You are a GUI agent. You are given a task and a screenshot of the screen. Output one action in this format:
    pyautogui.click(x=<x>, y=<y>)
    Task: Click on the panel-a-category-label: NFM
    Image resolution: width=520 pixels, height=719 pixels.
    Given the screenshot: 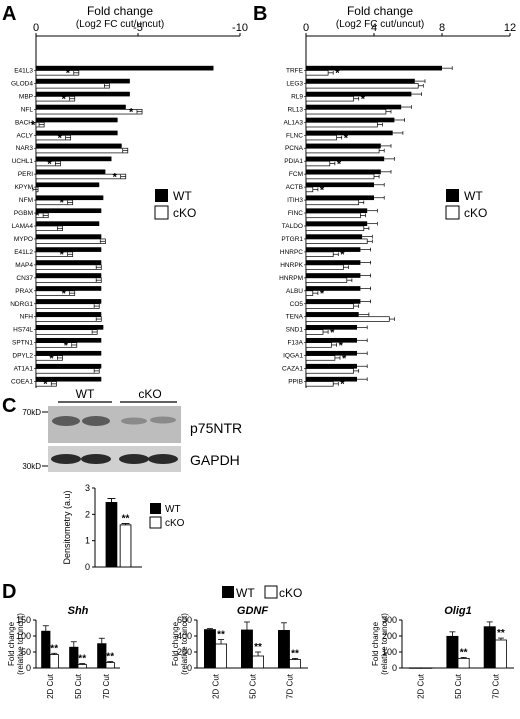 What is the action you would take?
    pyautogui.click(x=26, y=200)
    